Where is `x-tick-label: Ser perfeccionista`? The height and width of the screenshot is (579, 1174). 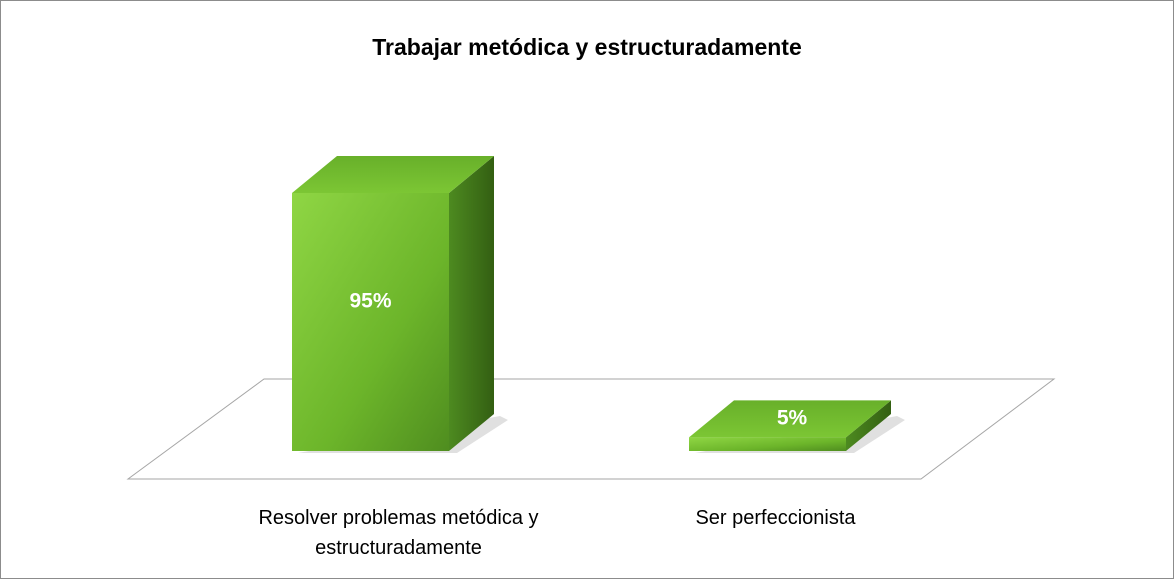 x-tick-label: Ser perfeccionista is located at coordinates (775, 518).